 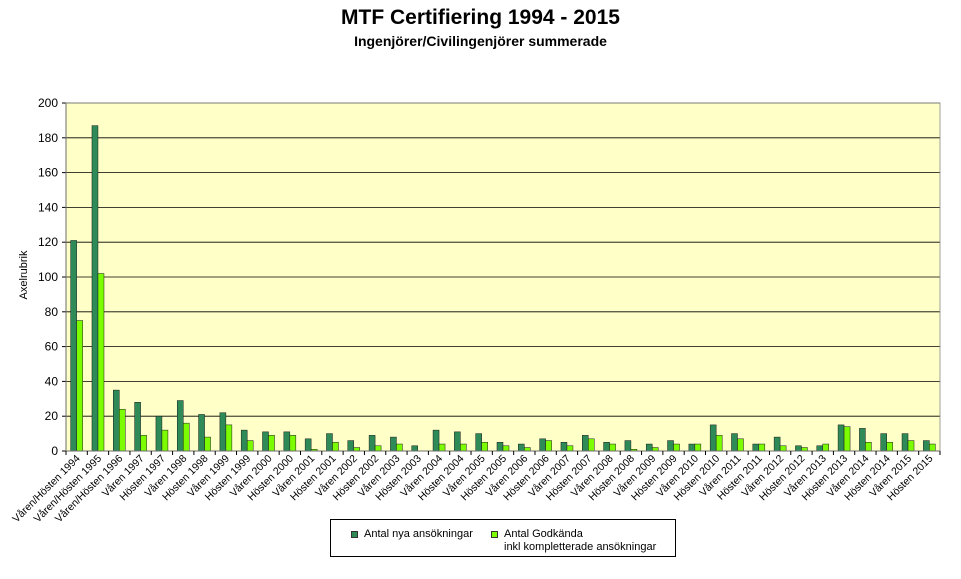 I want to click on legend-label-series-1: Antal nya ansökningar, so click(x=418, y=534).